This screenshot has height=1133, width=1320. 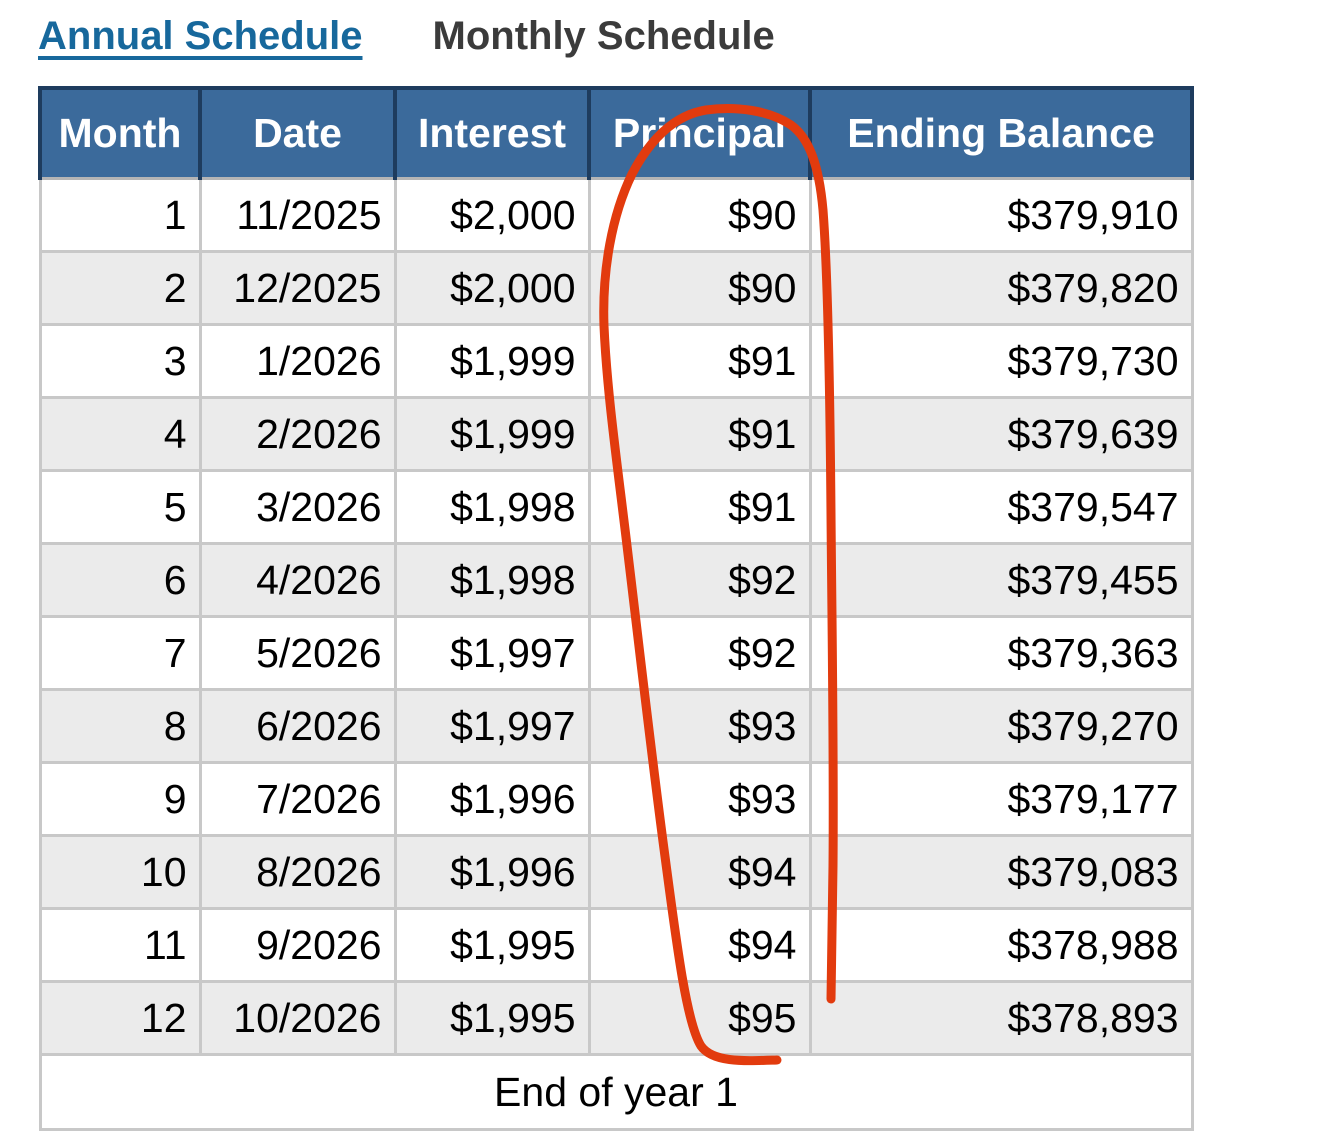 What do you see at coordinates (1001, 1018) in the screenshot?
I see `ending-balance-cell: $378,893` at bounding box center [1001, 1018].